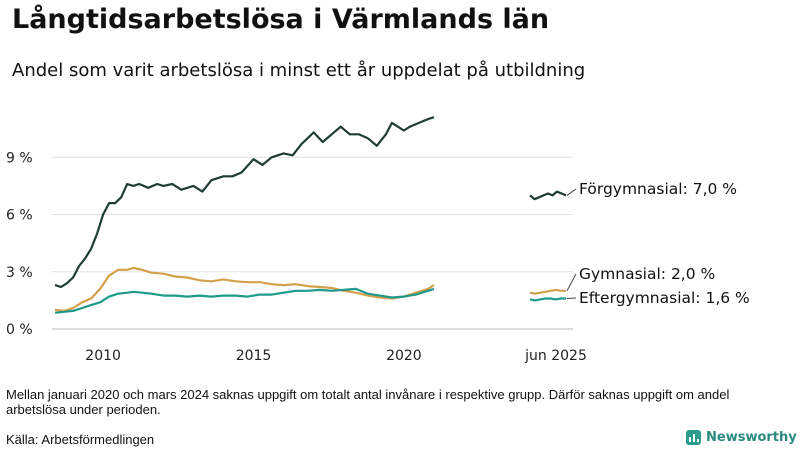 This screenshot has height=450, width=800. I want to click on newsworthy-icon, so click(693, 437).